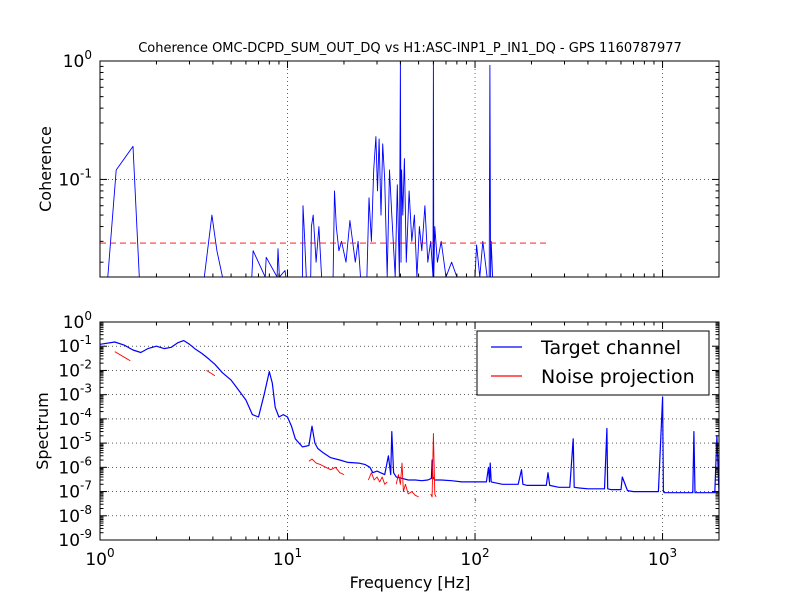 This screenshot has width=800, height=600. What do you see at coordinates (45, 169) in the screenshot?
I see `coherence-ylabel: Coherence` at bounding box center [45, 169].